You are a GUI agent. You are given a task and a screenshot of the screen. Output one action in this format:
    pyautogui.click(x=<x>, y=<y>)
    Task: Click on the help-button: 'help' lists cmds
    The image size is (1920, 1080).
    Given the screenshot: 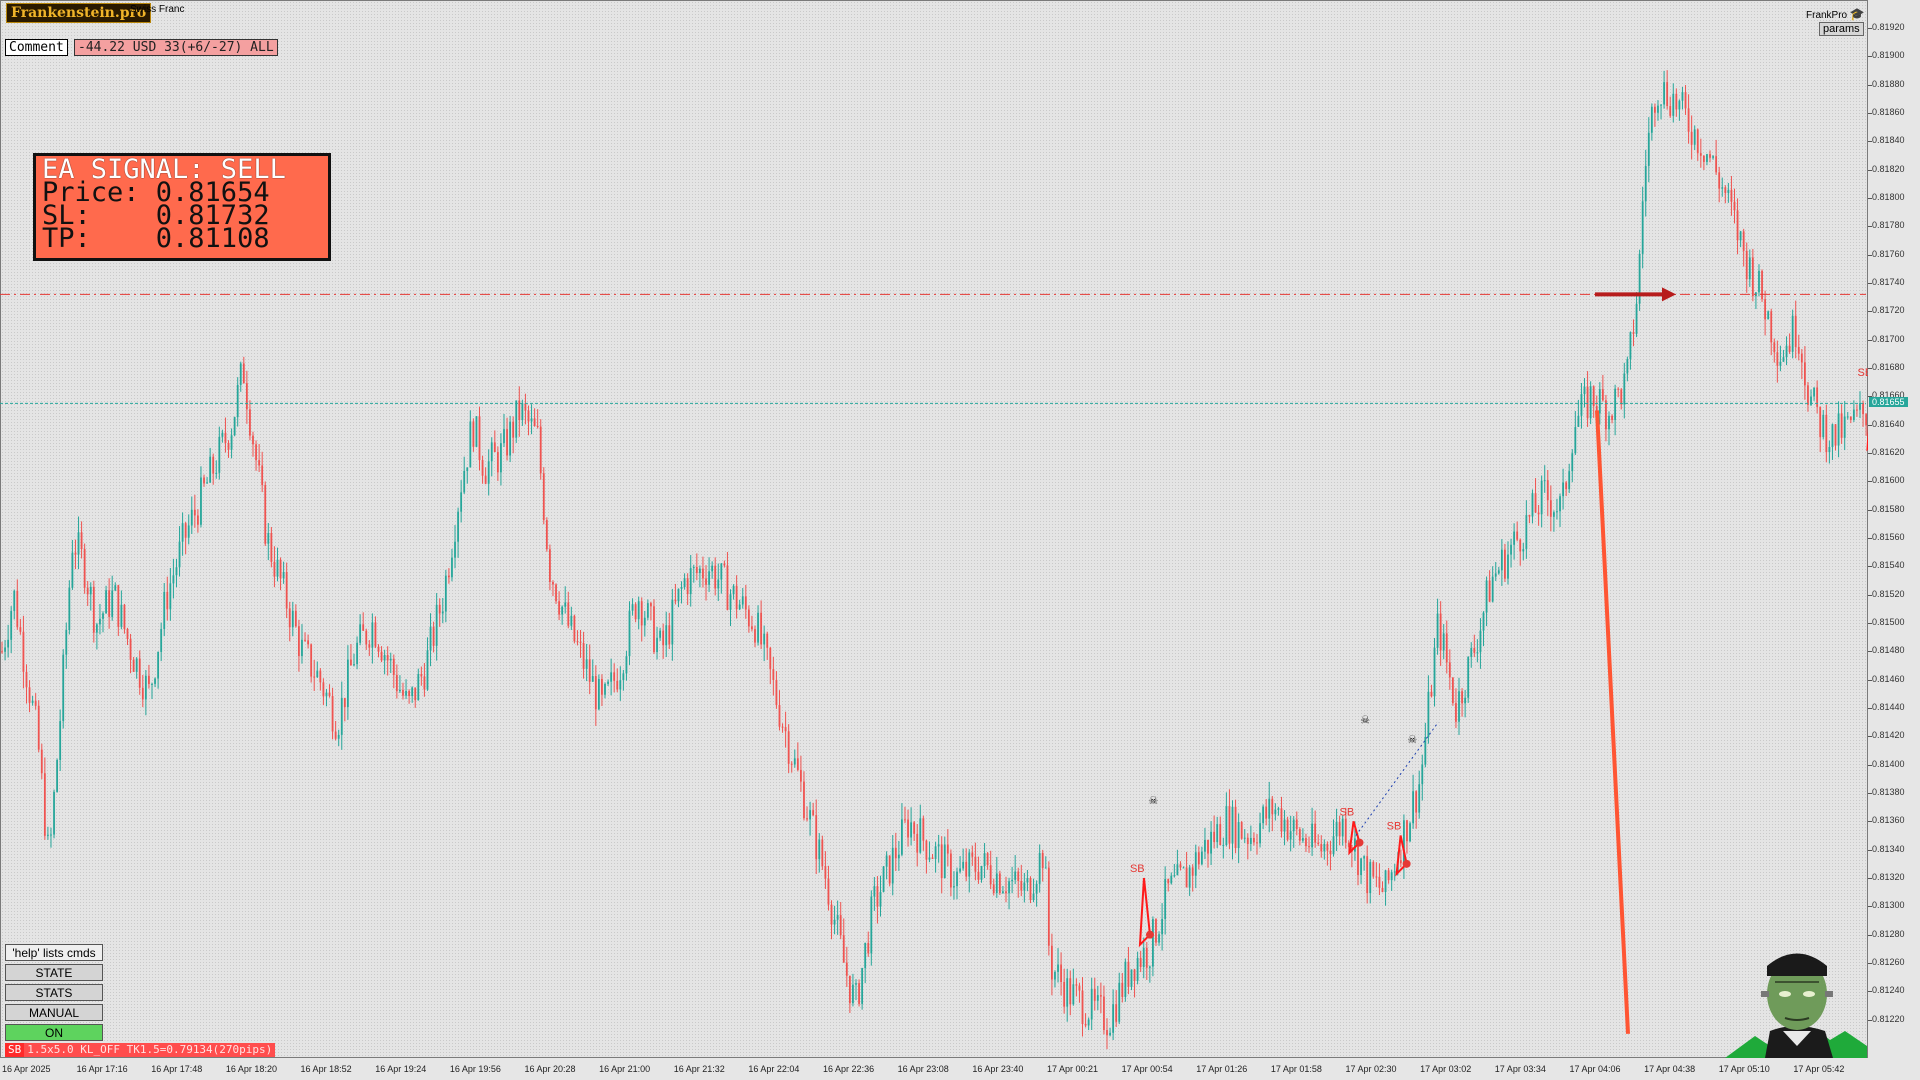 What is the action you would take?
    pyautogui.click(x=54, y=952)
    